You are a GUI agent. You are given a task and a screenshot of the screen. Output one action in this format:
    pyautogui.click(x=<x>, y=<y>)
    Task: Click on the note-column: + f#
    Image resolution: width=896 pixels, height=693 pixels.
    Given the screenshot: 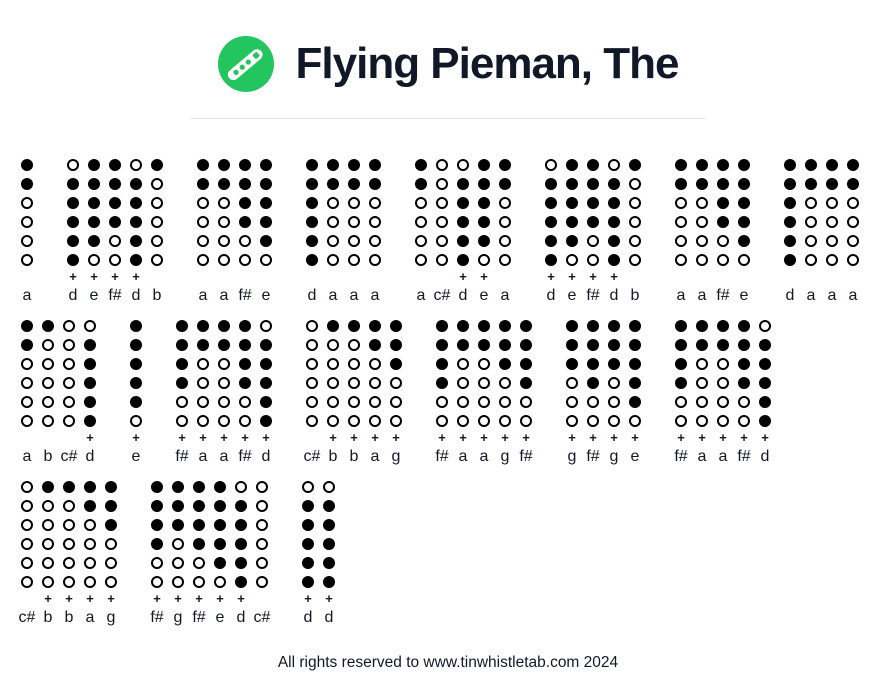 What is the action you would take?
    pyautogui.click(x=593, y=391)
    